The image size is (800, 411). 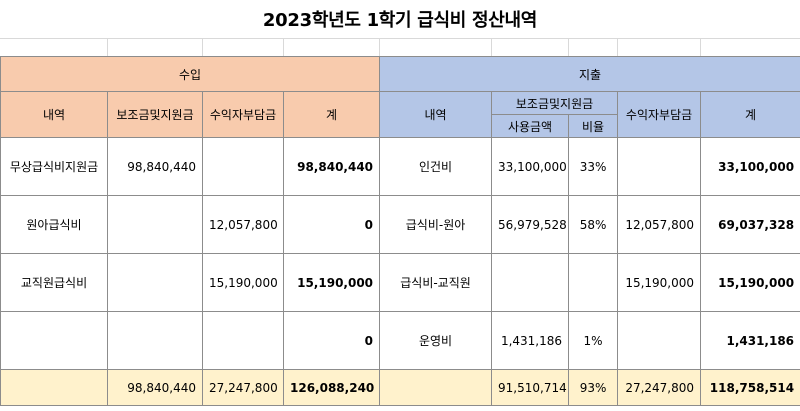 What do you see at coordinates (54, 166) in the screenshot?
I see `income-item-cell: 무상급식비지원금` at bounding box center [54, 166].